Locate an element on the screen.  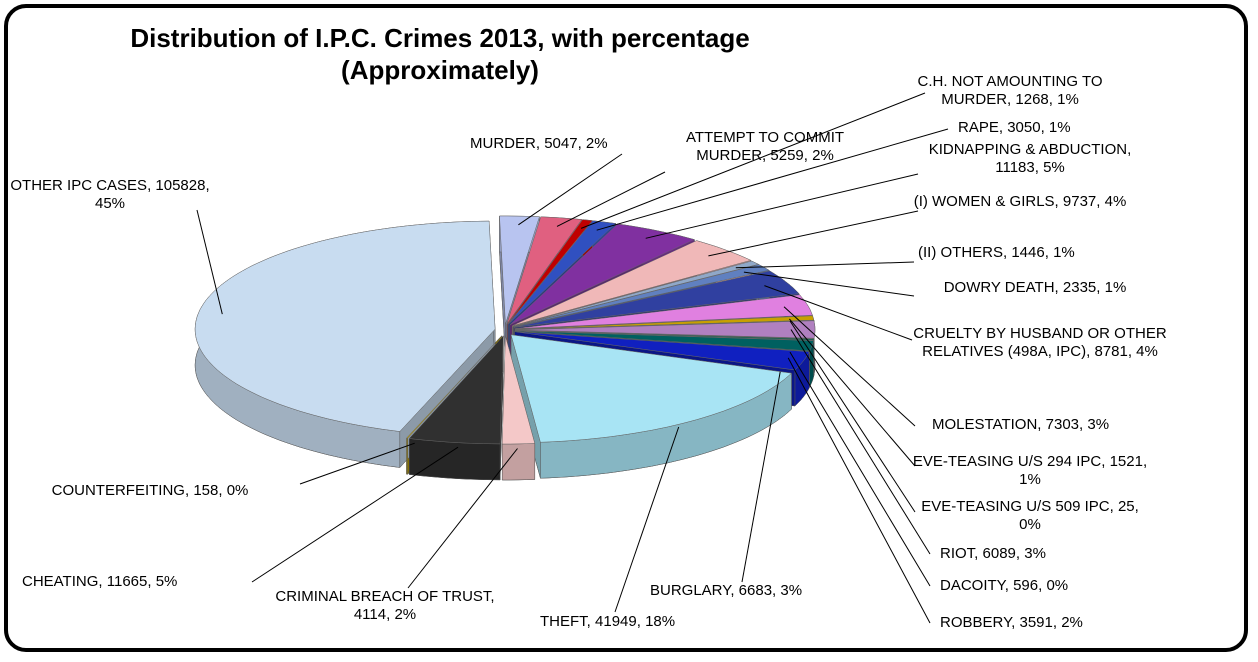
data-label: ROBBERY, 3591, 2% is located at coordinates (1011, 622).